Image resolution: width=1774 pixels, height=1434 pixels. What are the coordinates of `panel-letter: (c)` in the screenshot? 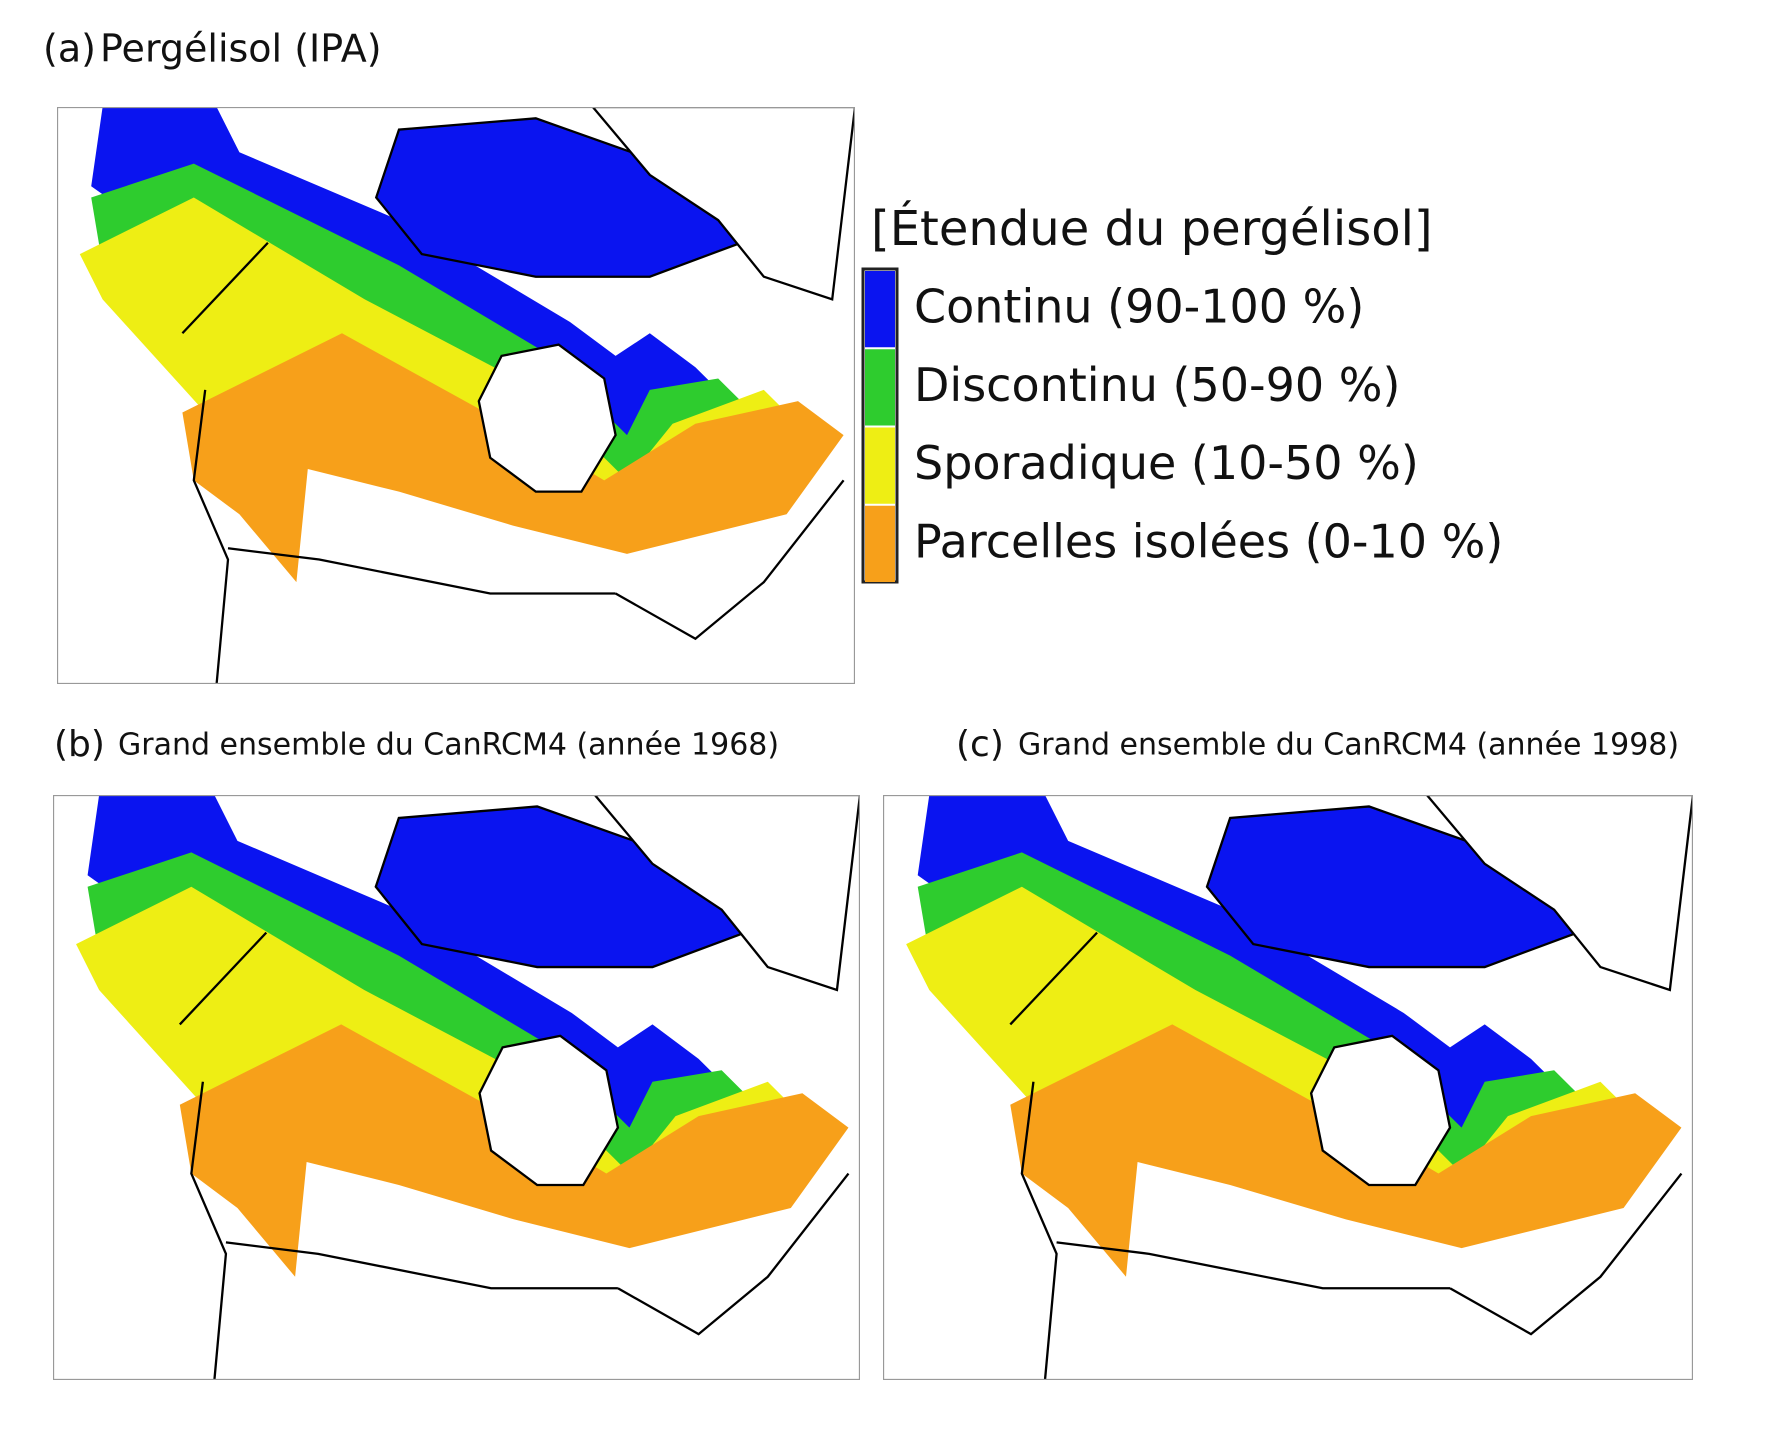 It's located at (980, 744).